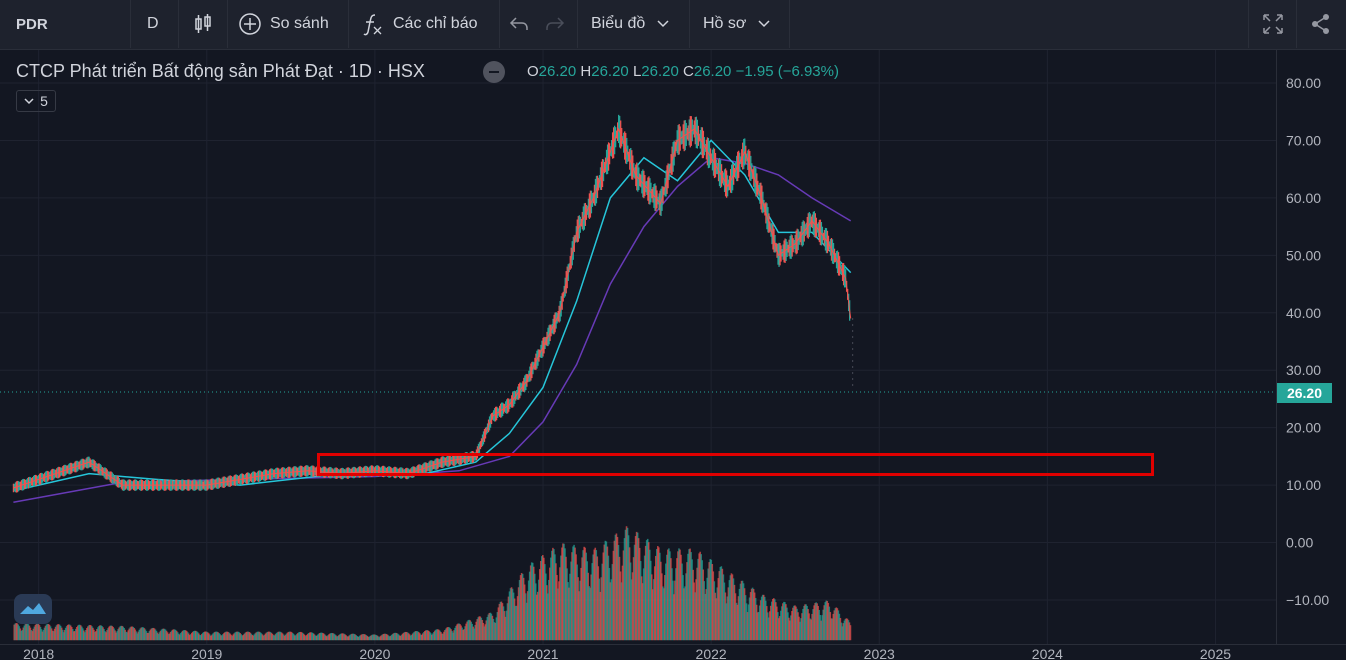  Describe the element at coordinates (1311, 347) in the screenshot. I see `price-axis` at that location.